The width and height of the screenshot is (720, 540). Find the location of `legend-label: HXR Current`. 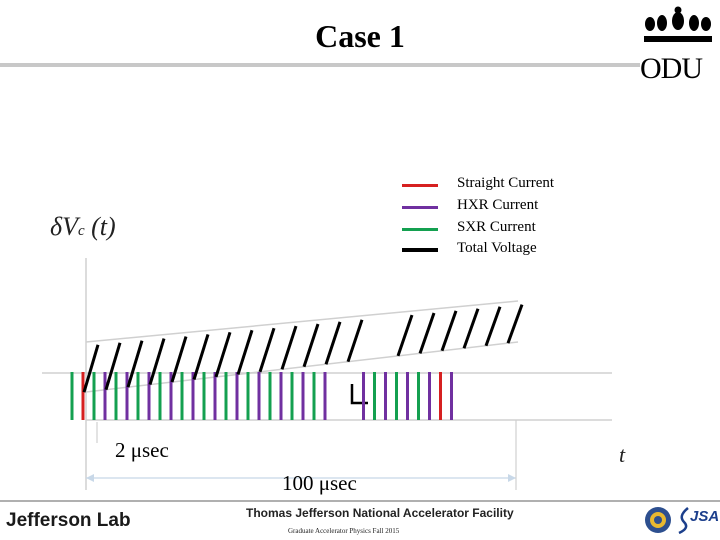

legend-label: HXR Current is located at coordinates (498, 205).